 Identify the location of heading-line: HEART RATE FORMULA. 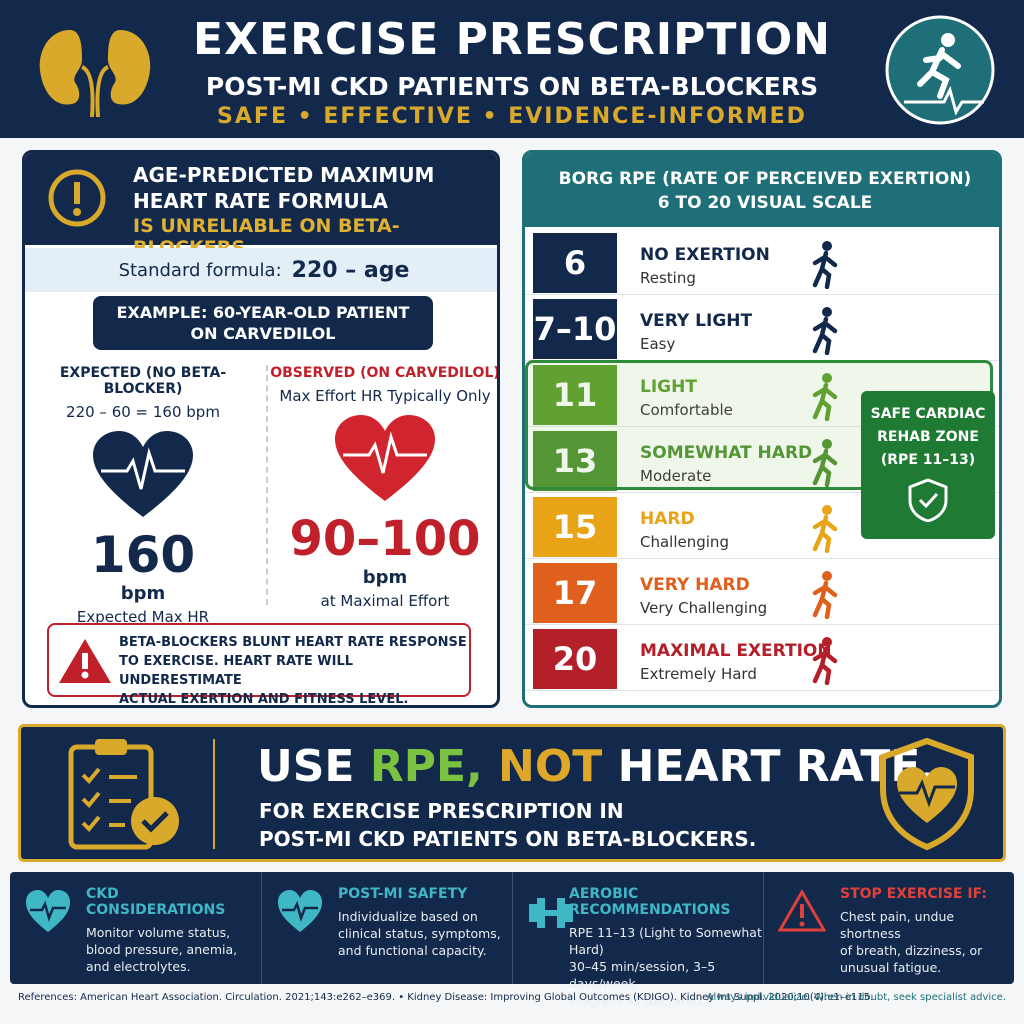
(261, 201).